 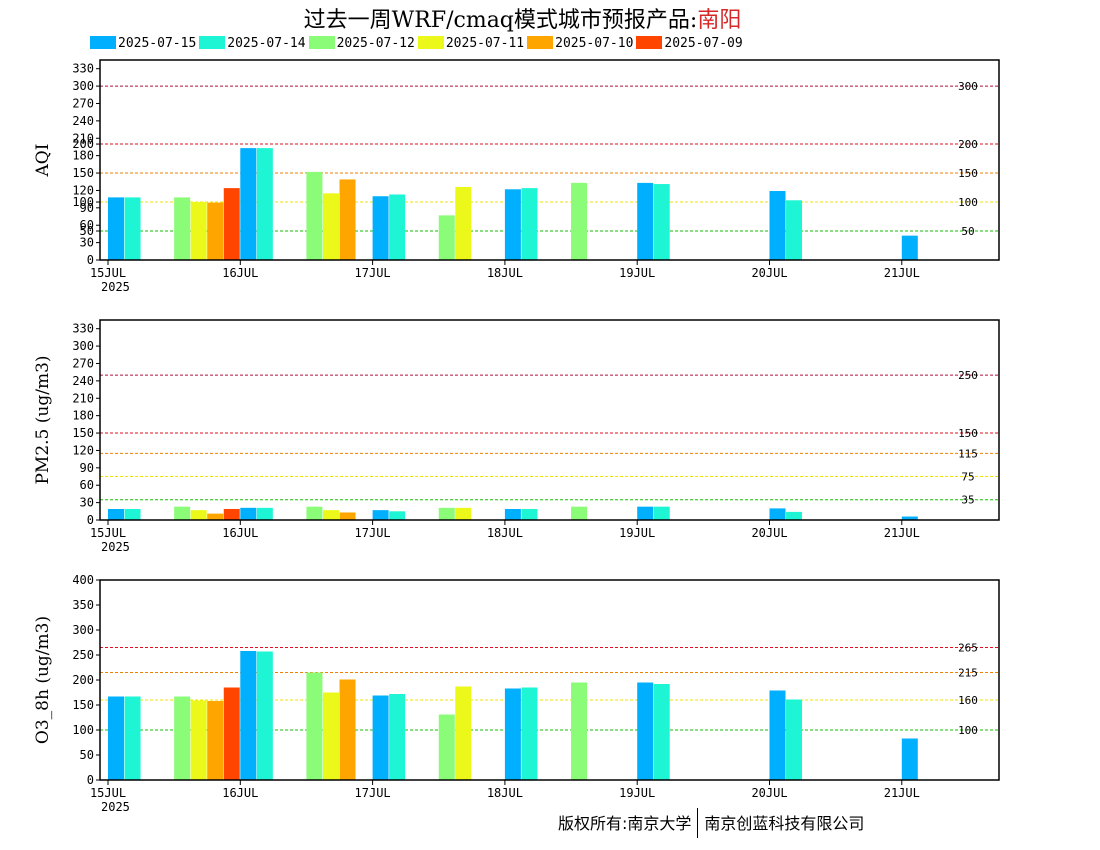 What do you see at coordinates (703, 43) in the screenshot?
I see `legend-label: 2025-07-09` at bounding box center [703, 43].